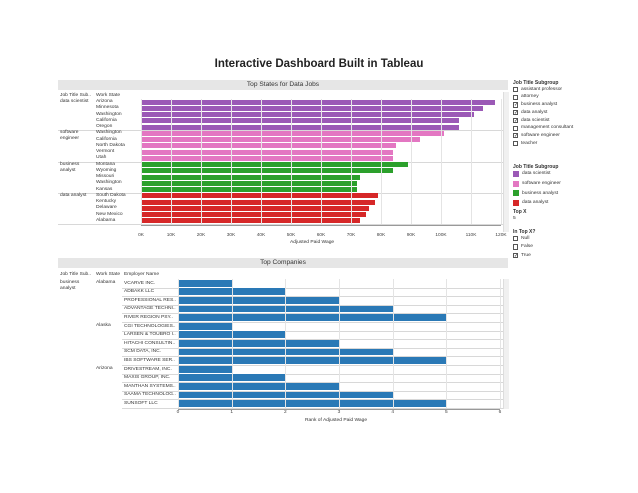  I want to click on top-states-state-label: Missouri, so click(105, 176).